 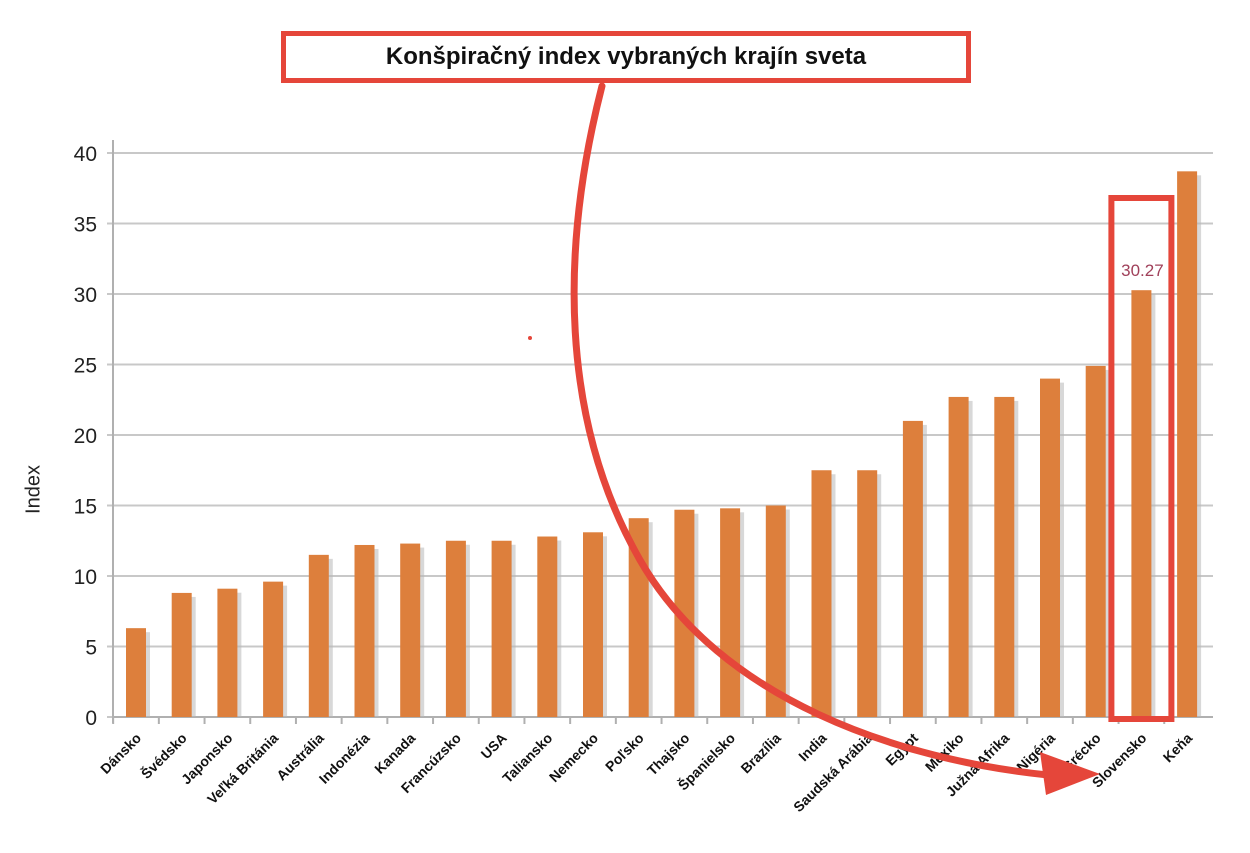 What do you see at coordinates (85, 366) in the screenshot?
I see `y-tick-label: 25` at bounding box center [85, 366].